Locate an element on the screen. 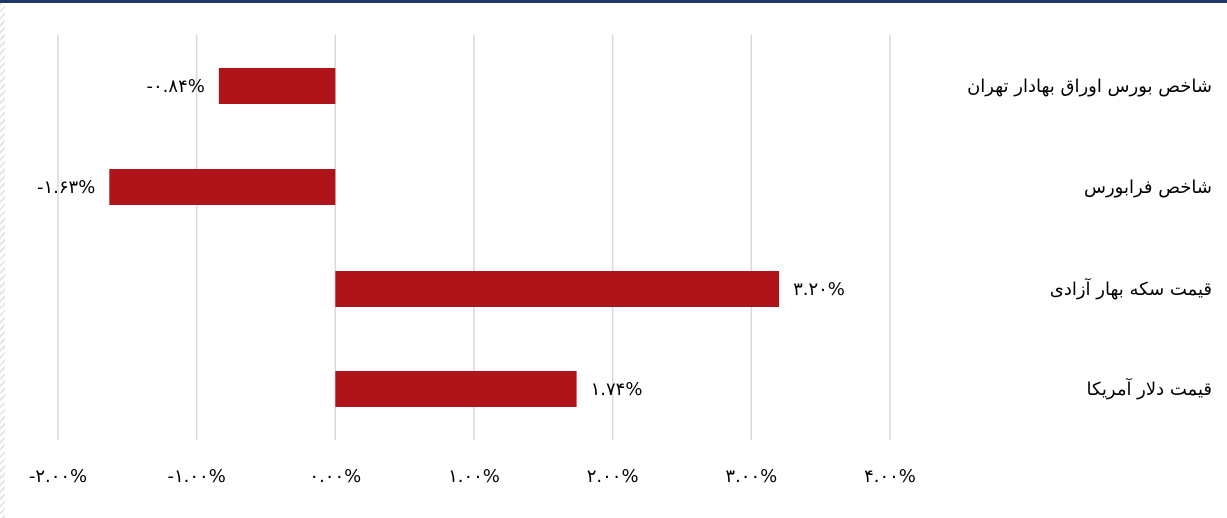 Image resolution: width=1227 pixels, height=518 pixels. data-label: ۳.۲۰% is located at coordinates (819, 289).